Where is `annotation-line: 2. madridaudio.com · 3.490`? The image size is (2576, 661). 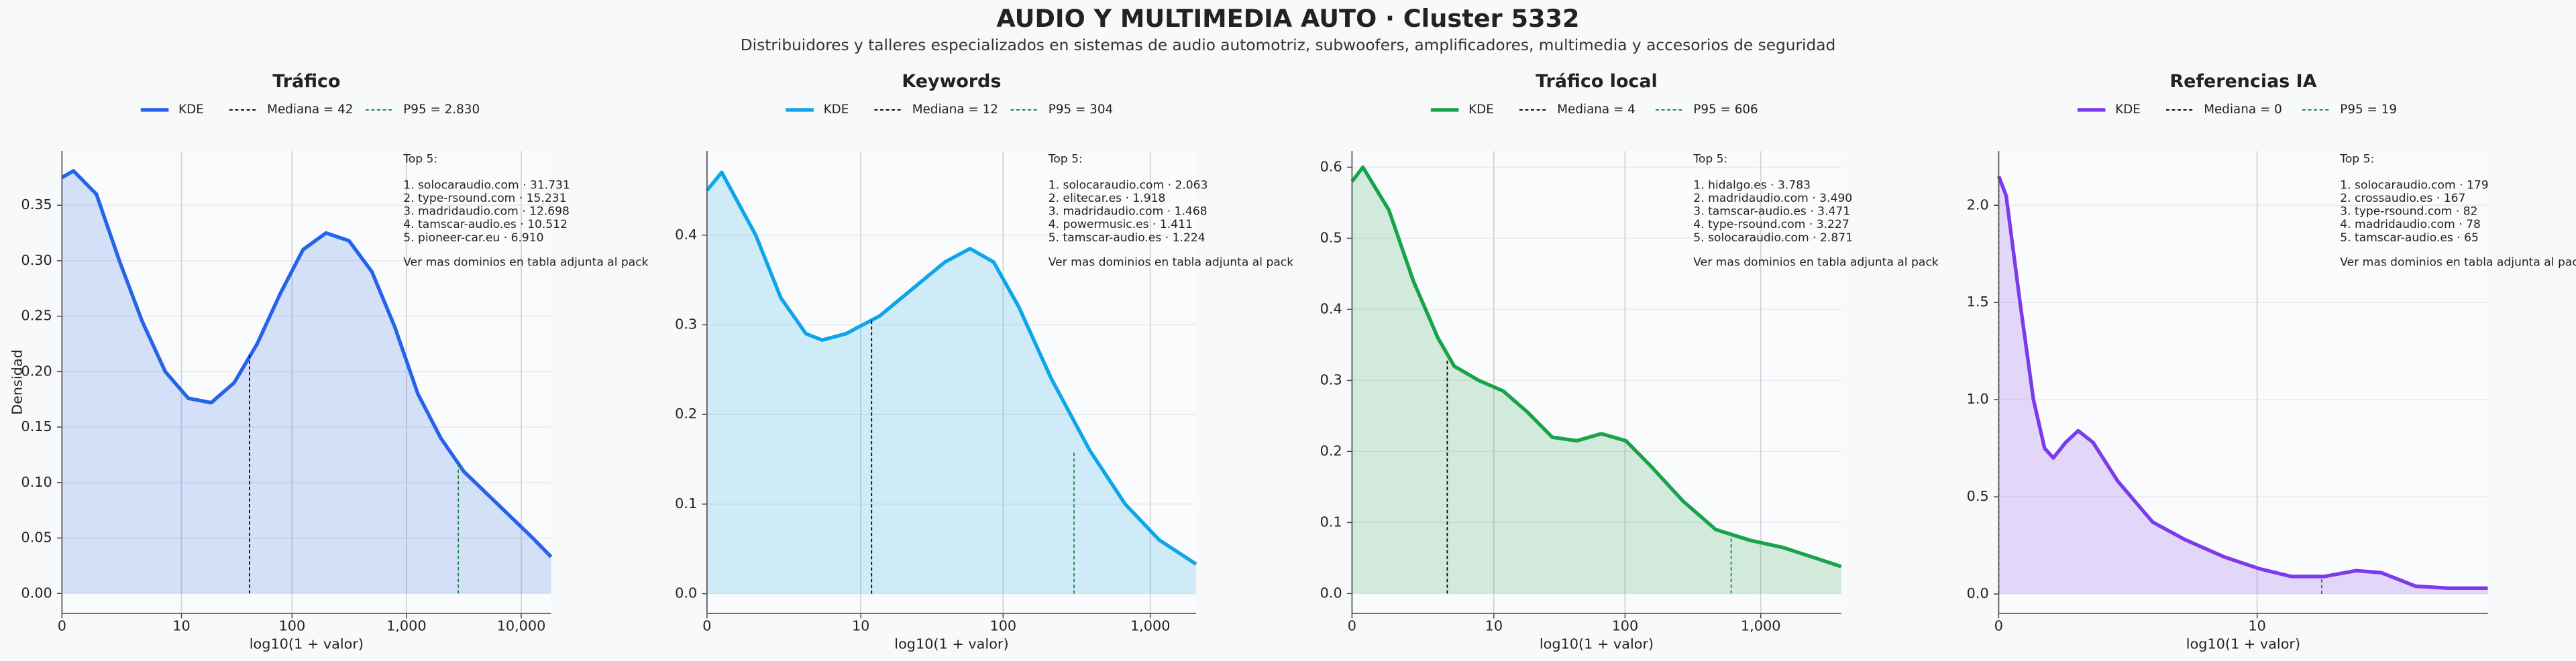 annotation-line: 2. madridaudio.com · 3.490 is located at coordinates (1772, 198).